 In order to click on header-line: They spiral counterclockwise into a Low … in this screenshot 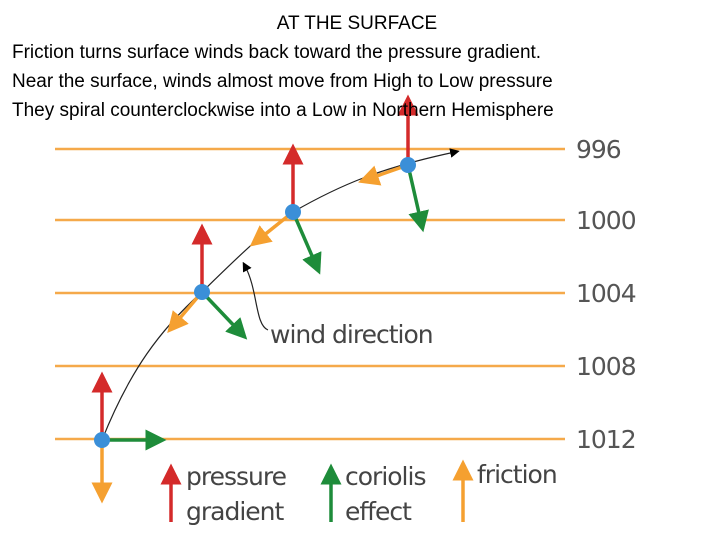, I will do `click(283, 110)`.